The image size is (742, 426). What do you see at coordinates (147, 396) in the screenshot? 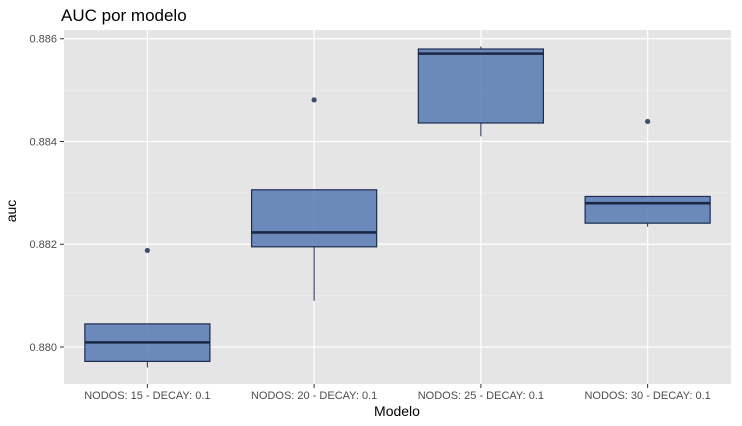
I see `x-tick-label: NODOS: 15 - DECAY: 0.1` at bounding box center [147, 396].